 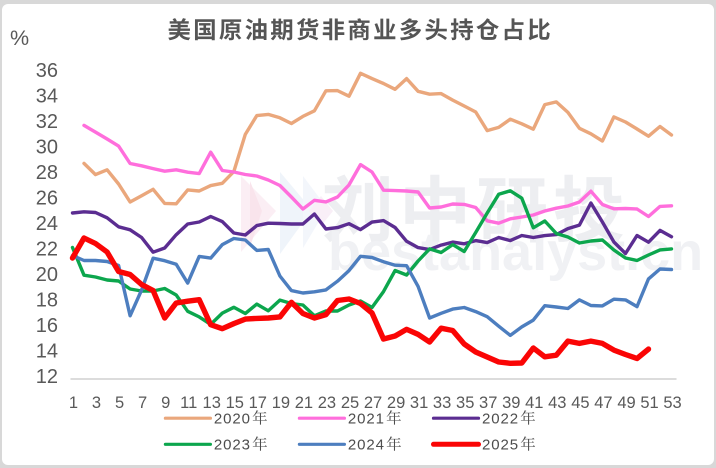 What do you see at coordinates (649, 403) in the screenshot?
I see `svg-text: 51` at bounding box center [649, 403].